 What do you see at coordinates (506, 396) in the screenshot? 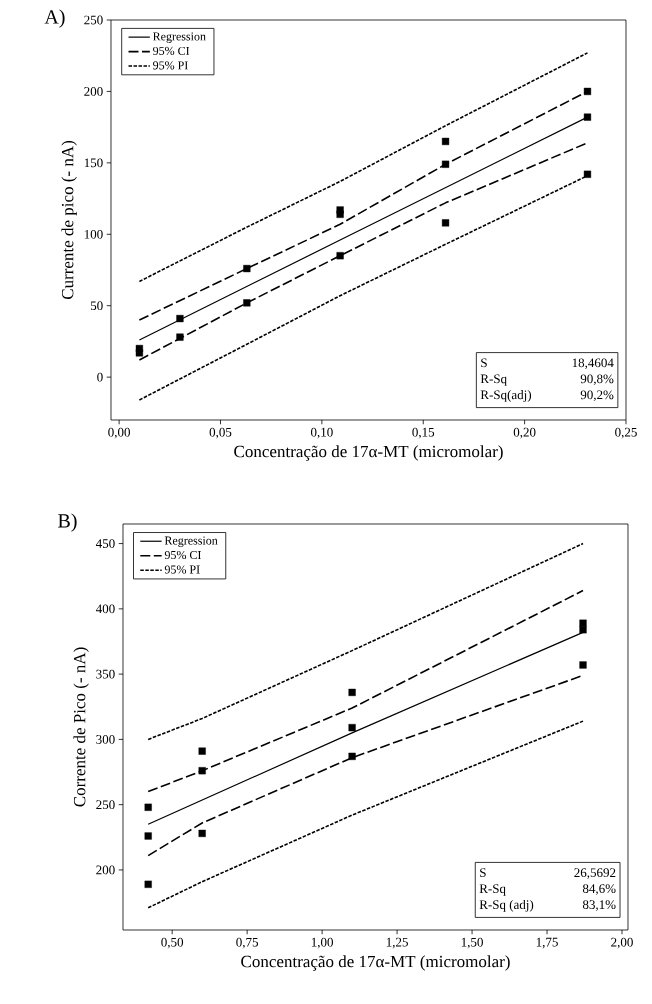
I see `annotation: R-Sq(adj)` at bounding box center [506, 396].